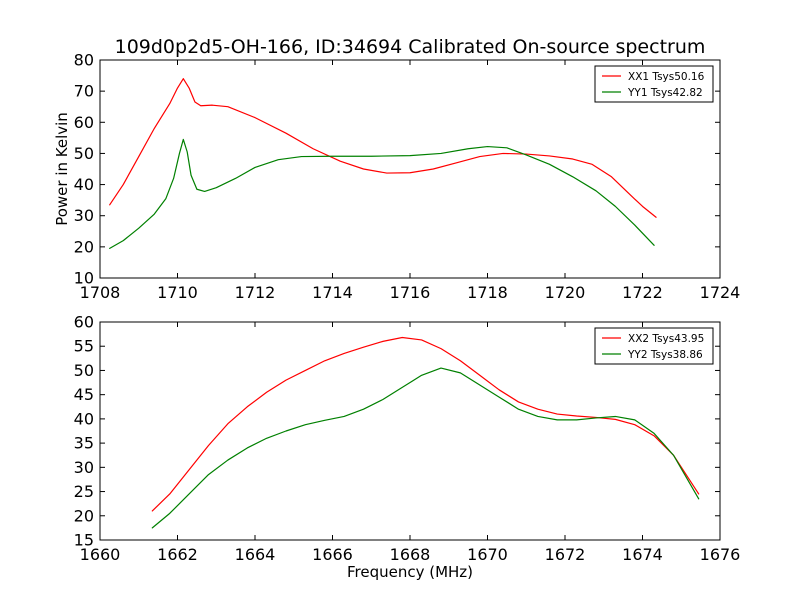 The width and height of the screenshot is (800, 604). I want to click on y-tick-label: 70, so click(84, 91).